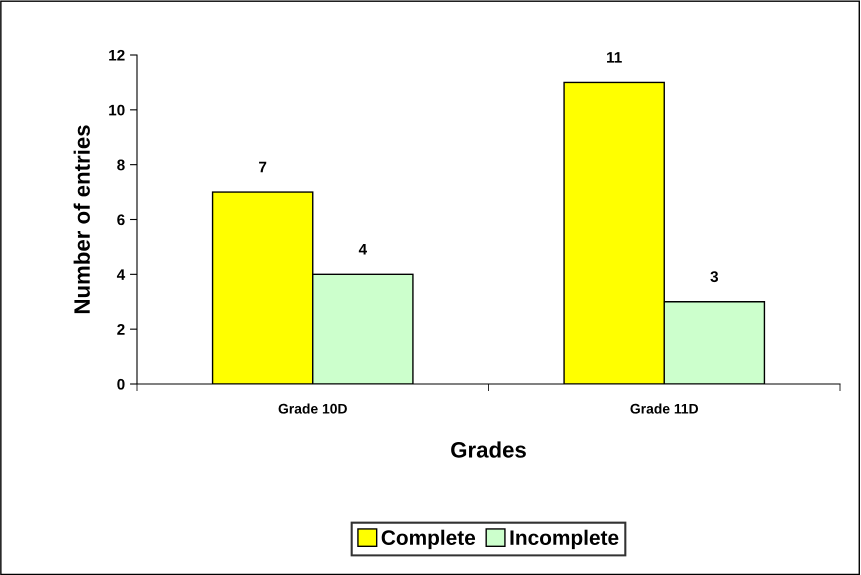  I want to click on data-label: 11, so click(614, 57).